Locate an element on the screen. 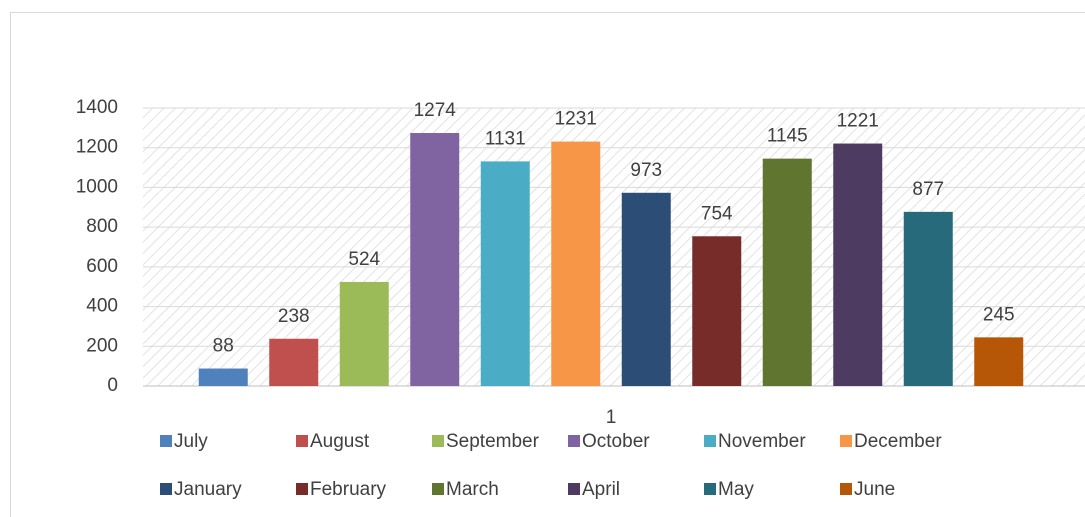 The image size is (1085, 517). data-label: 88 is located at coordinates (223, 346).